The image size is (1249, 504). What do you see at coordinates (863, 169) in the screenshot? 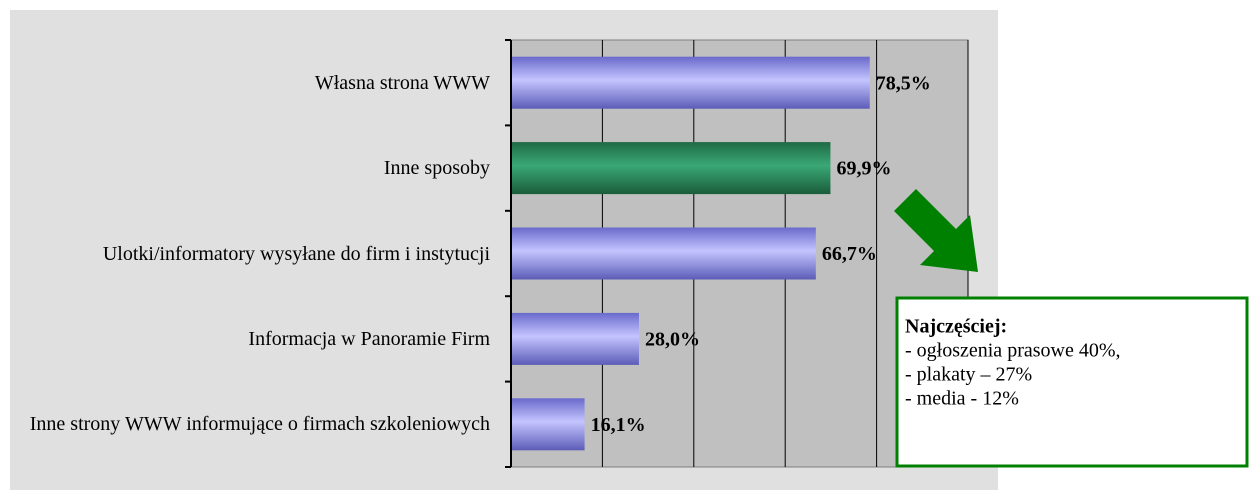
I see `value-label: 69,9%` at bounding box center [863, 169].